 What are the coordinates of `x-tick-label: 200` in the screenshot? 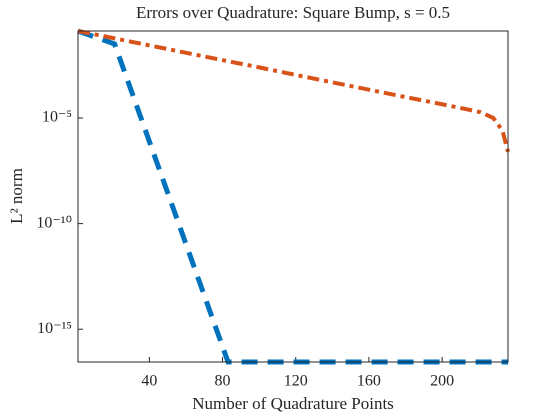 It's located at (442, 381).